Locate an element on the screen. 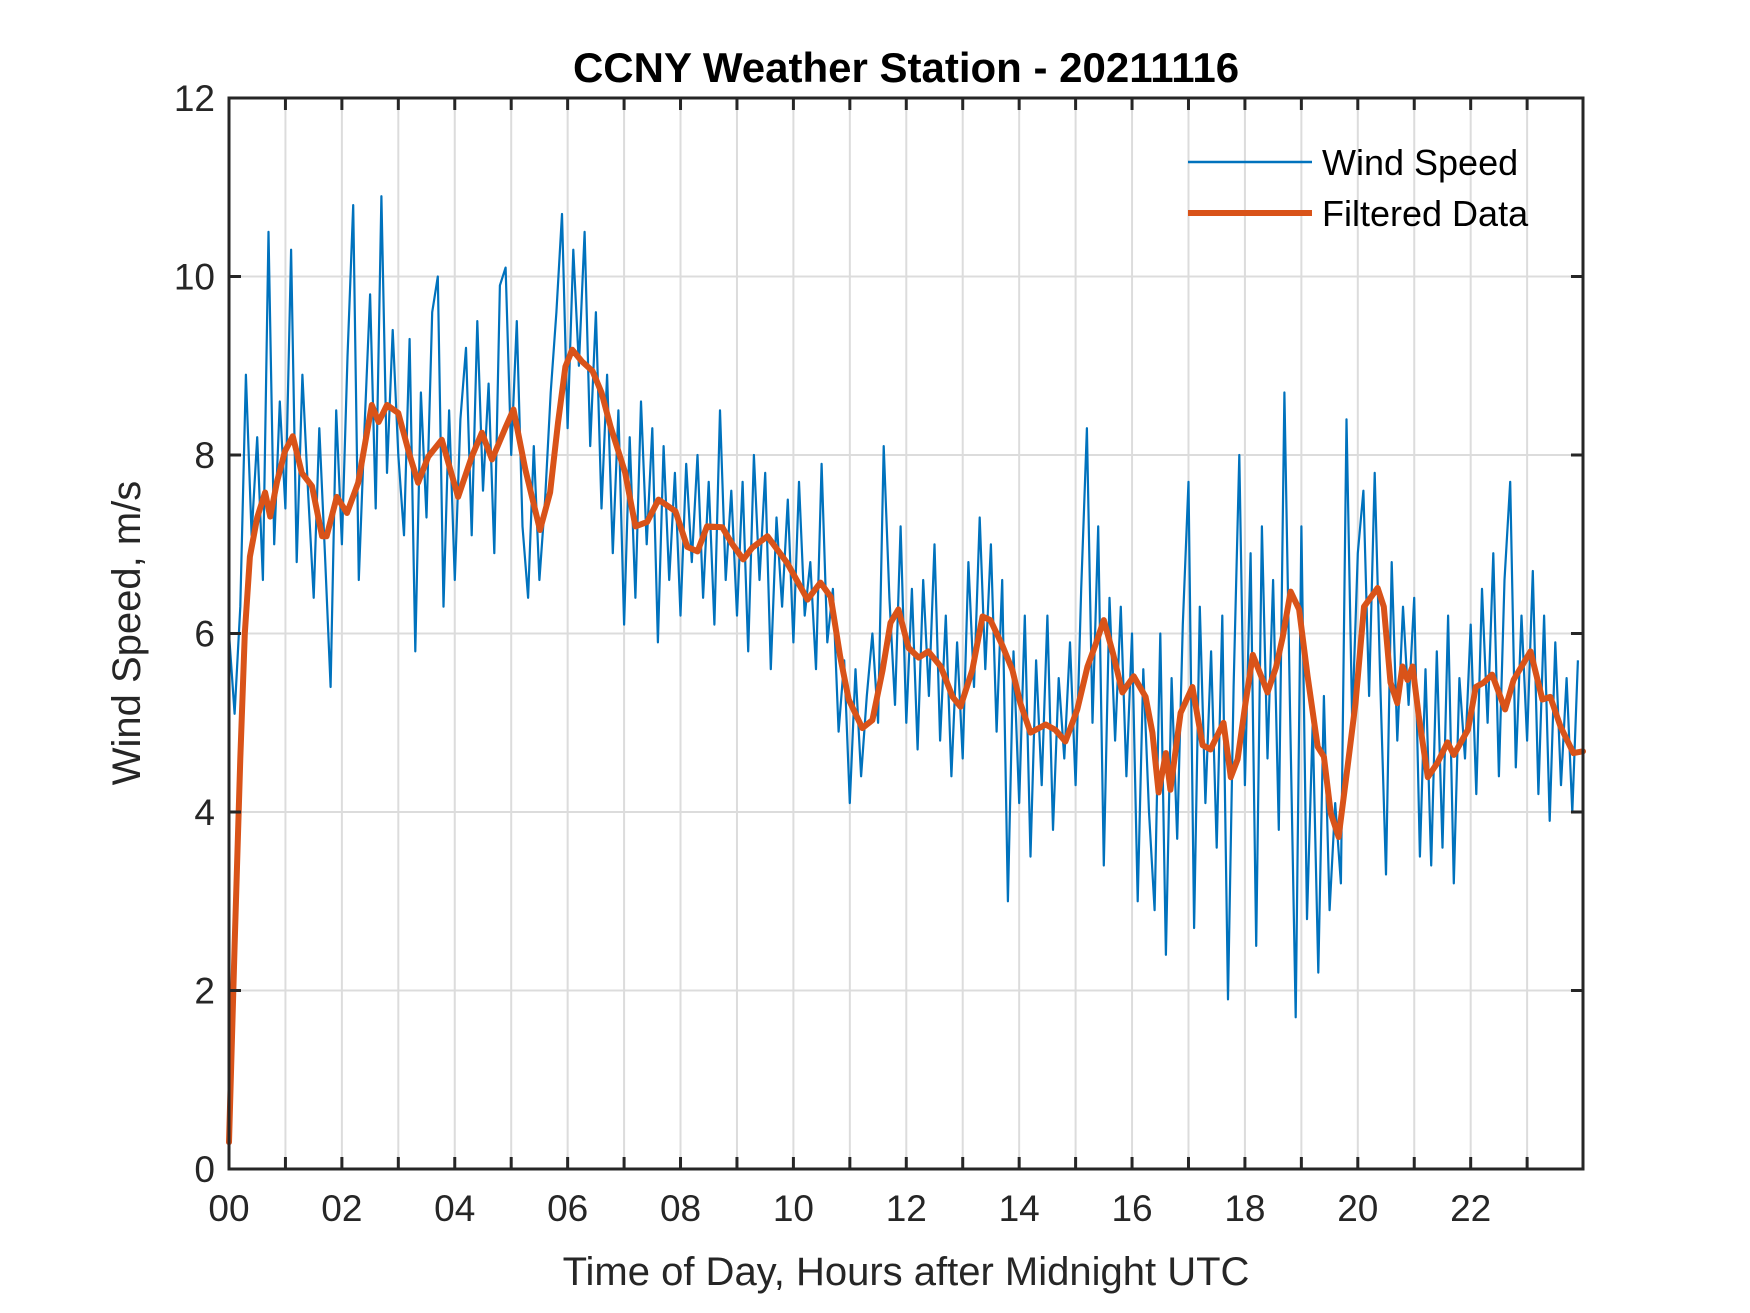 This screenshot has width=1750, height=1313. x-tick-label: 04 is located at coordinates (454, 1208).